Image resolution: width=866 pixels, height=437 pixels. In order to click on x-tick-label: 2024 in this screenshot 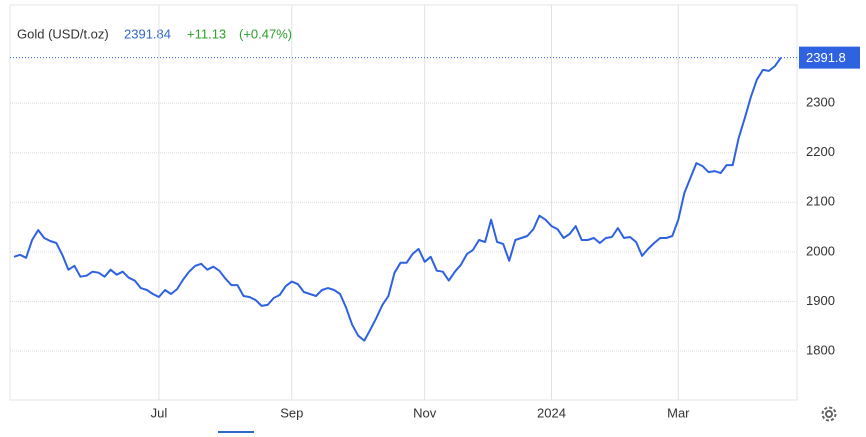, I will do `click(551, 412)`.